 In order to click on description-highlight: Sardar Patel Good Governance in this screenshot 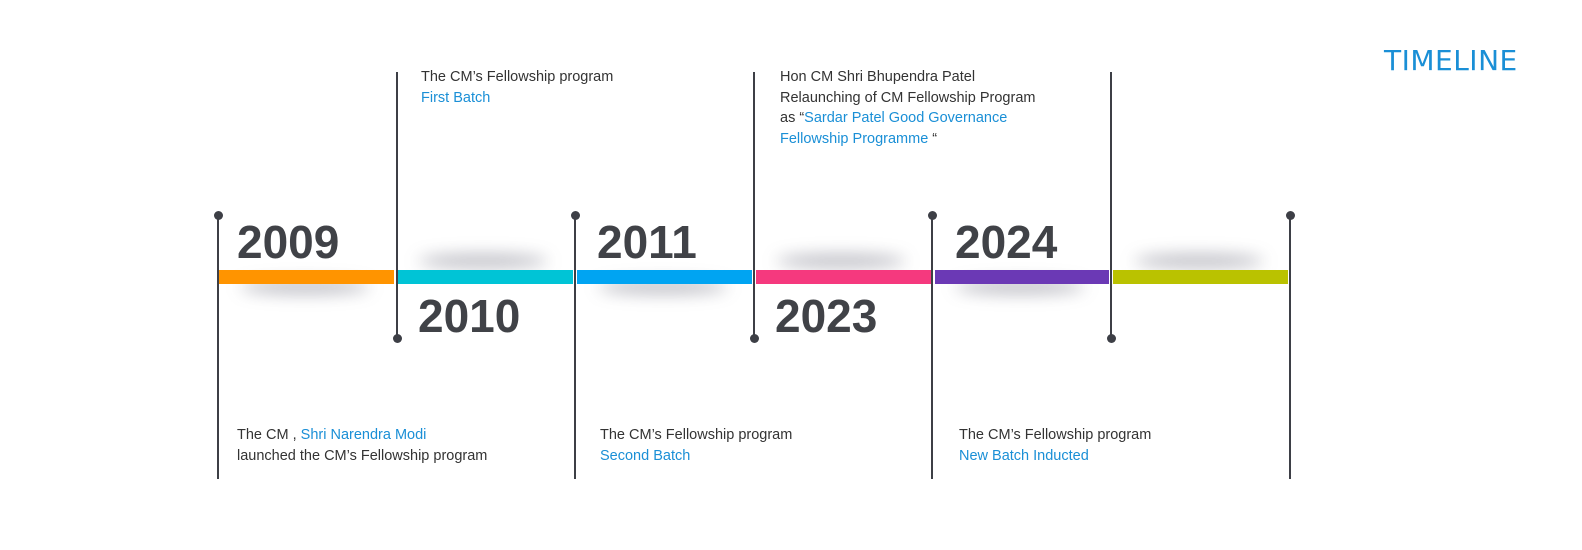, I will do `click(906, 118)`.